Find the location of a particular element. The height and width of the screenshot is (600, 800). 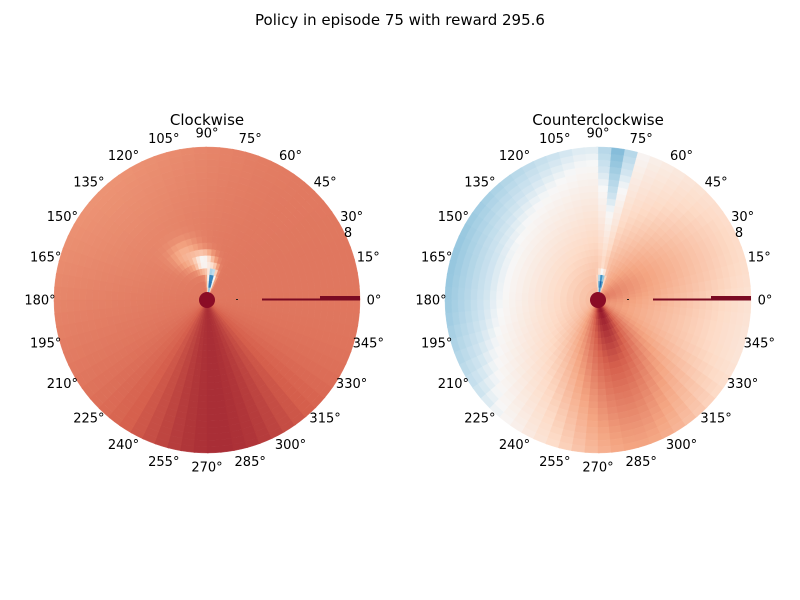

angle-tick-label: 180° is located at coordinates (39, 301).